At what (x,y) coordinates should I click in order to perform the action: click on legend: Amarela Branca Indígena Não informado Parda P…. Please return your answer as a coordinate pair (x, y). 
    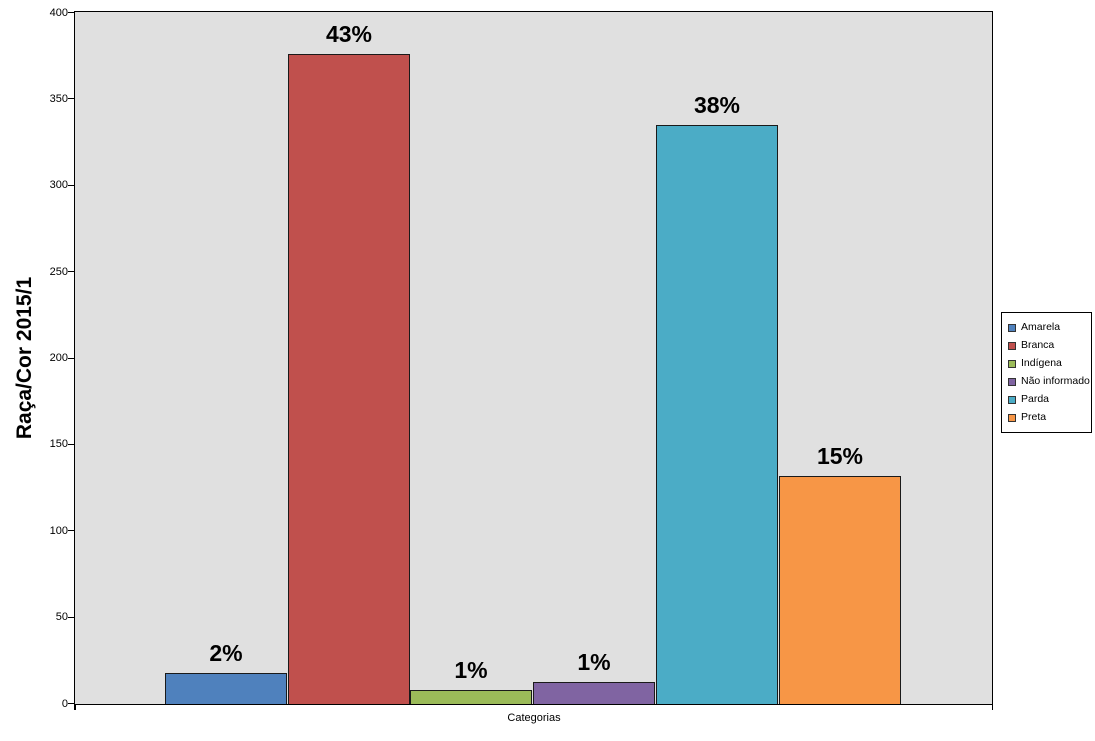
    Looking at the image, I should click on (1046, 372).